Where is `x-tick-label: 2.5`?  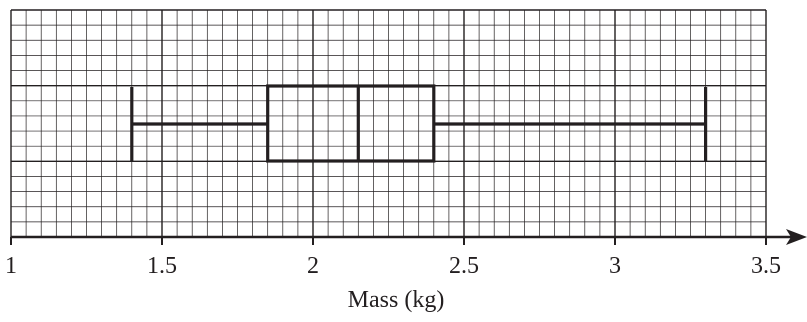
x-tick-label: 2.5 is located at coordinates (464, 266).